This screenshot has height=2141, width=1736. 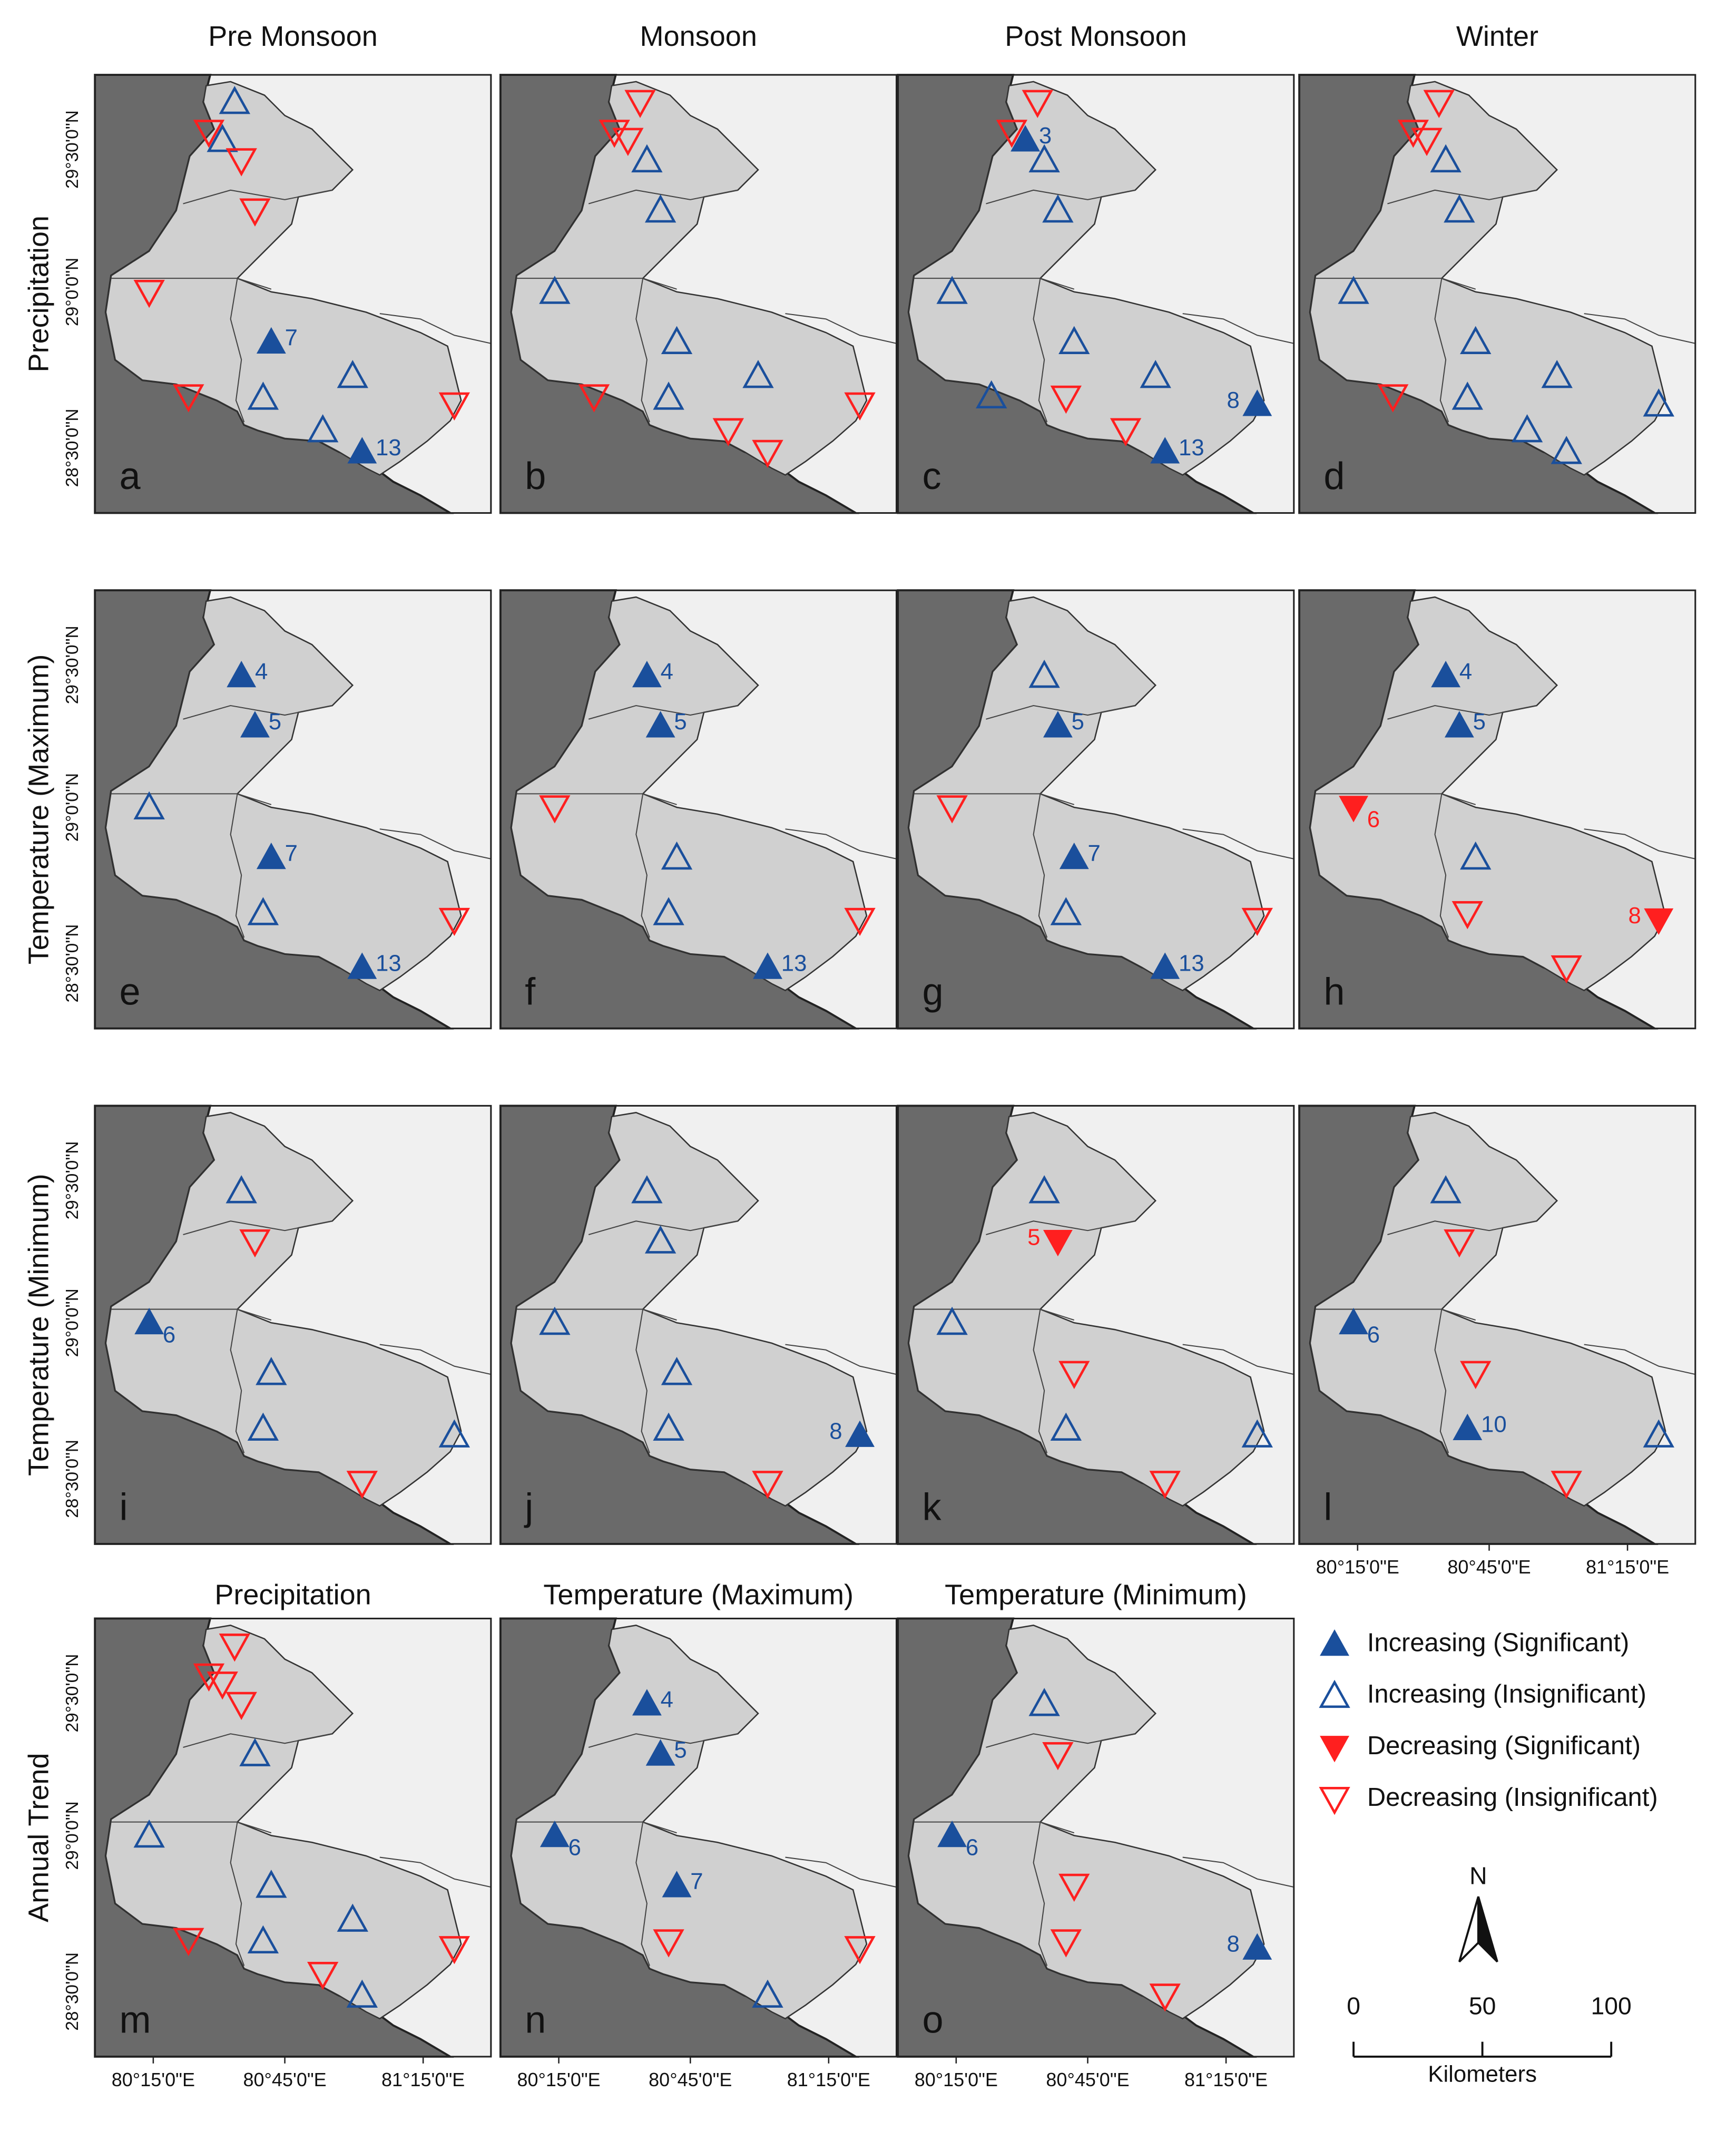 I want to click on map-panel: 45 6 7 n, so click(x=698, y=1837).